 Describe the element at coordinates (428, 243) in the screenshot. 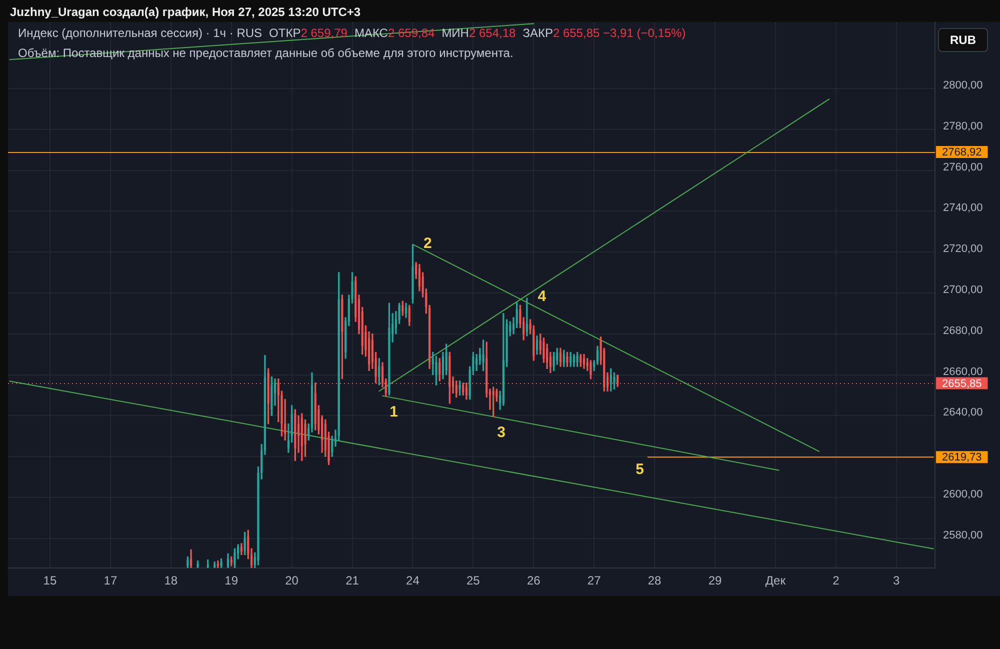

I see `text: 2` at that location.